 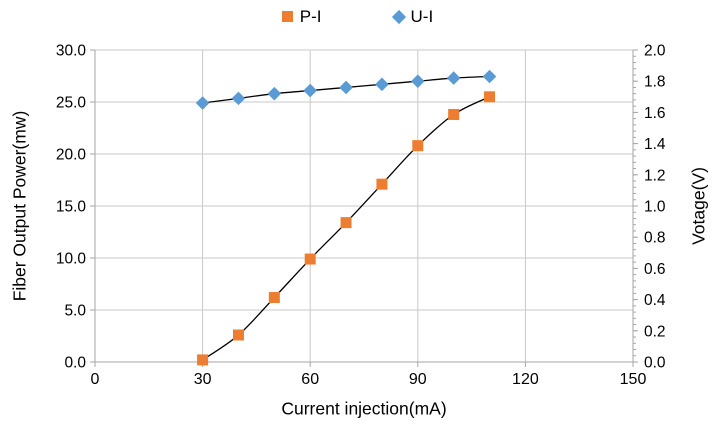 I want to click on x-axis-title: Current injection(mA), so click(x=364, y=408).